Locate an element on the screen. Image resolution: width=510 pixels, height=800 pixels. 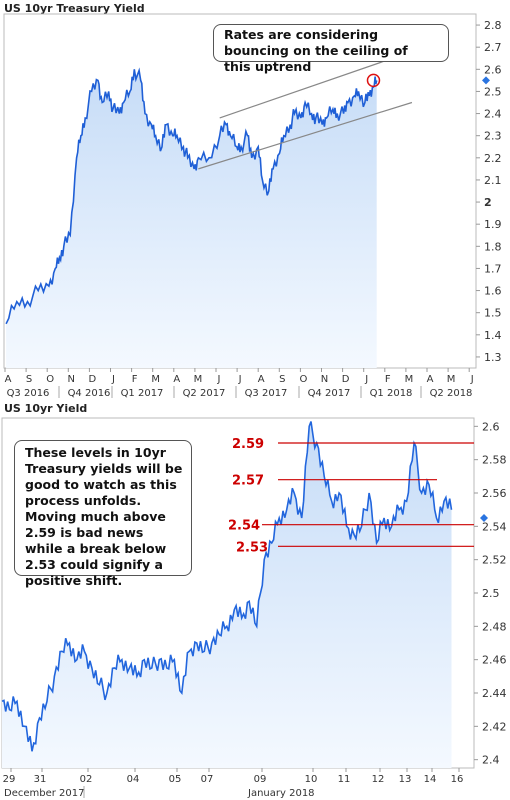
highlight-circle is located at coordinates (373, 80).